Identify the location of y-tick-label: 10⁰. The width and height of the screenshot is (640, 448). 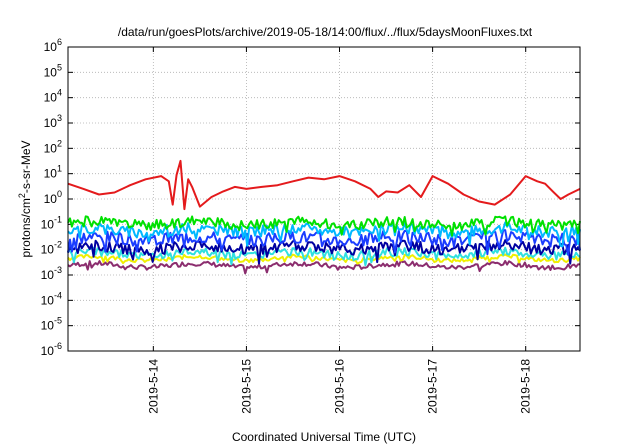
(53, 197).